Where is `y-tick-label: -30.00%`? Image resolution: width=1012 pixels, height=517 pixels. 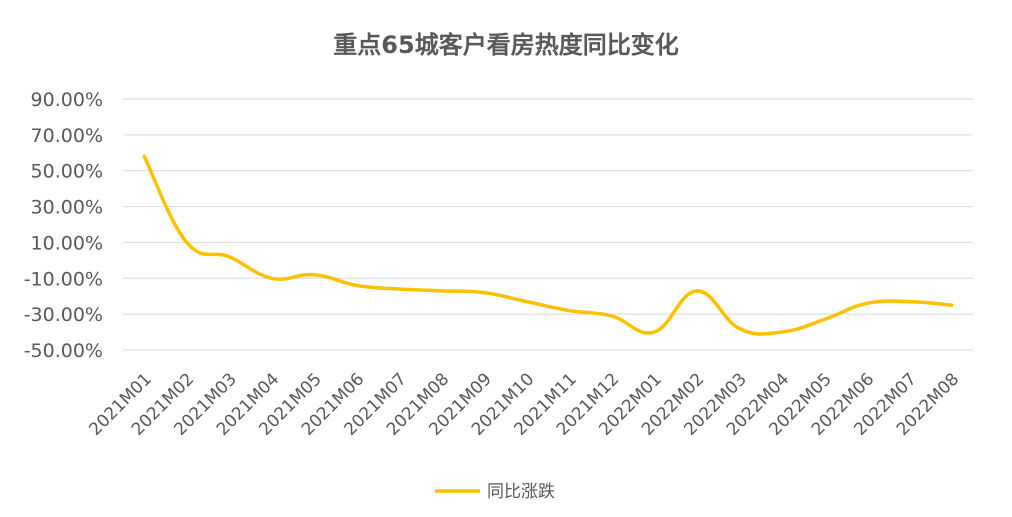
y-tick-label: -30.00% is located at coordinates (63, 315).